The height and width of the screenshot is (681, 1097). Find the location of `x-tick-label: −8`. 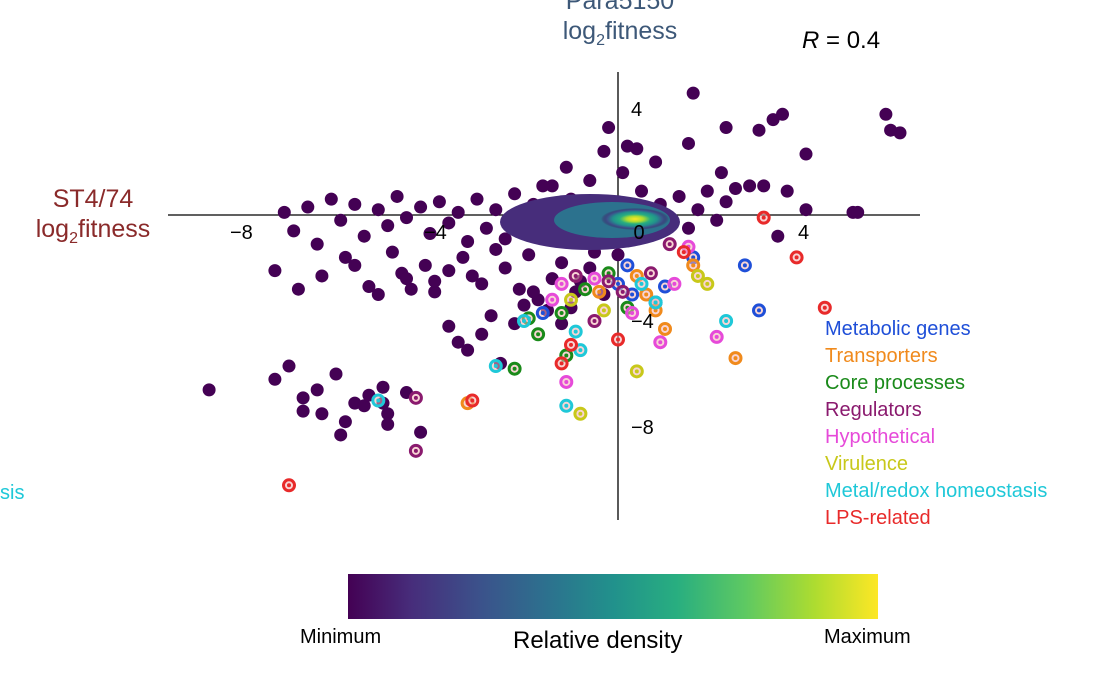

x-tick-label: −8 is located at coordinates (241, 233).